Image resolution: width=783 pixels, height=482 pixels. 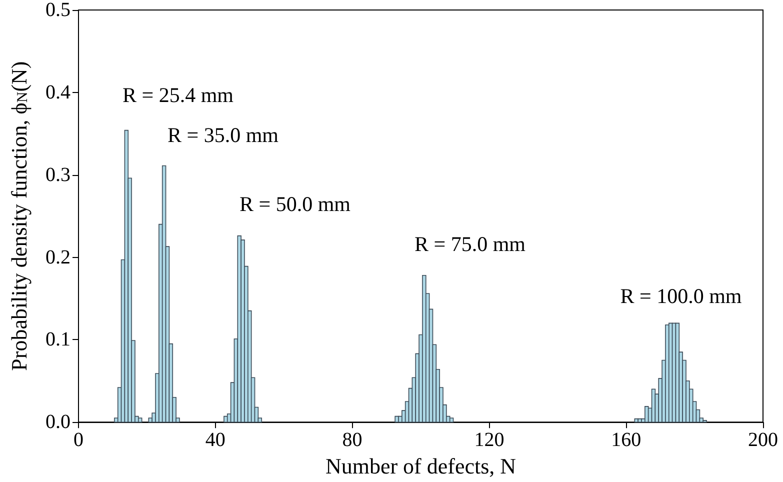 I want to click on y-tick-label: 0.2, so click(x=58, y=257).